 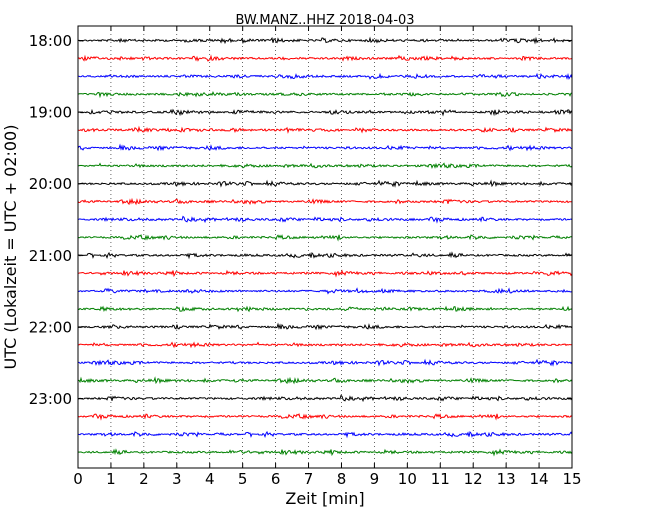 What do you see at coordinates (78, 479) in the screenshot?
I see `x-tick-label: 0` at bounding box center [78, 479].